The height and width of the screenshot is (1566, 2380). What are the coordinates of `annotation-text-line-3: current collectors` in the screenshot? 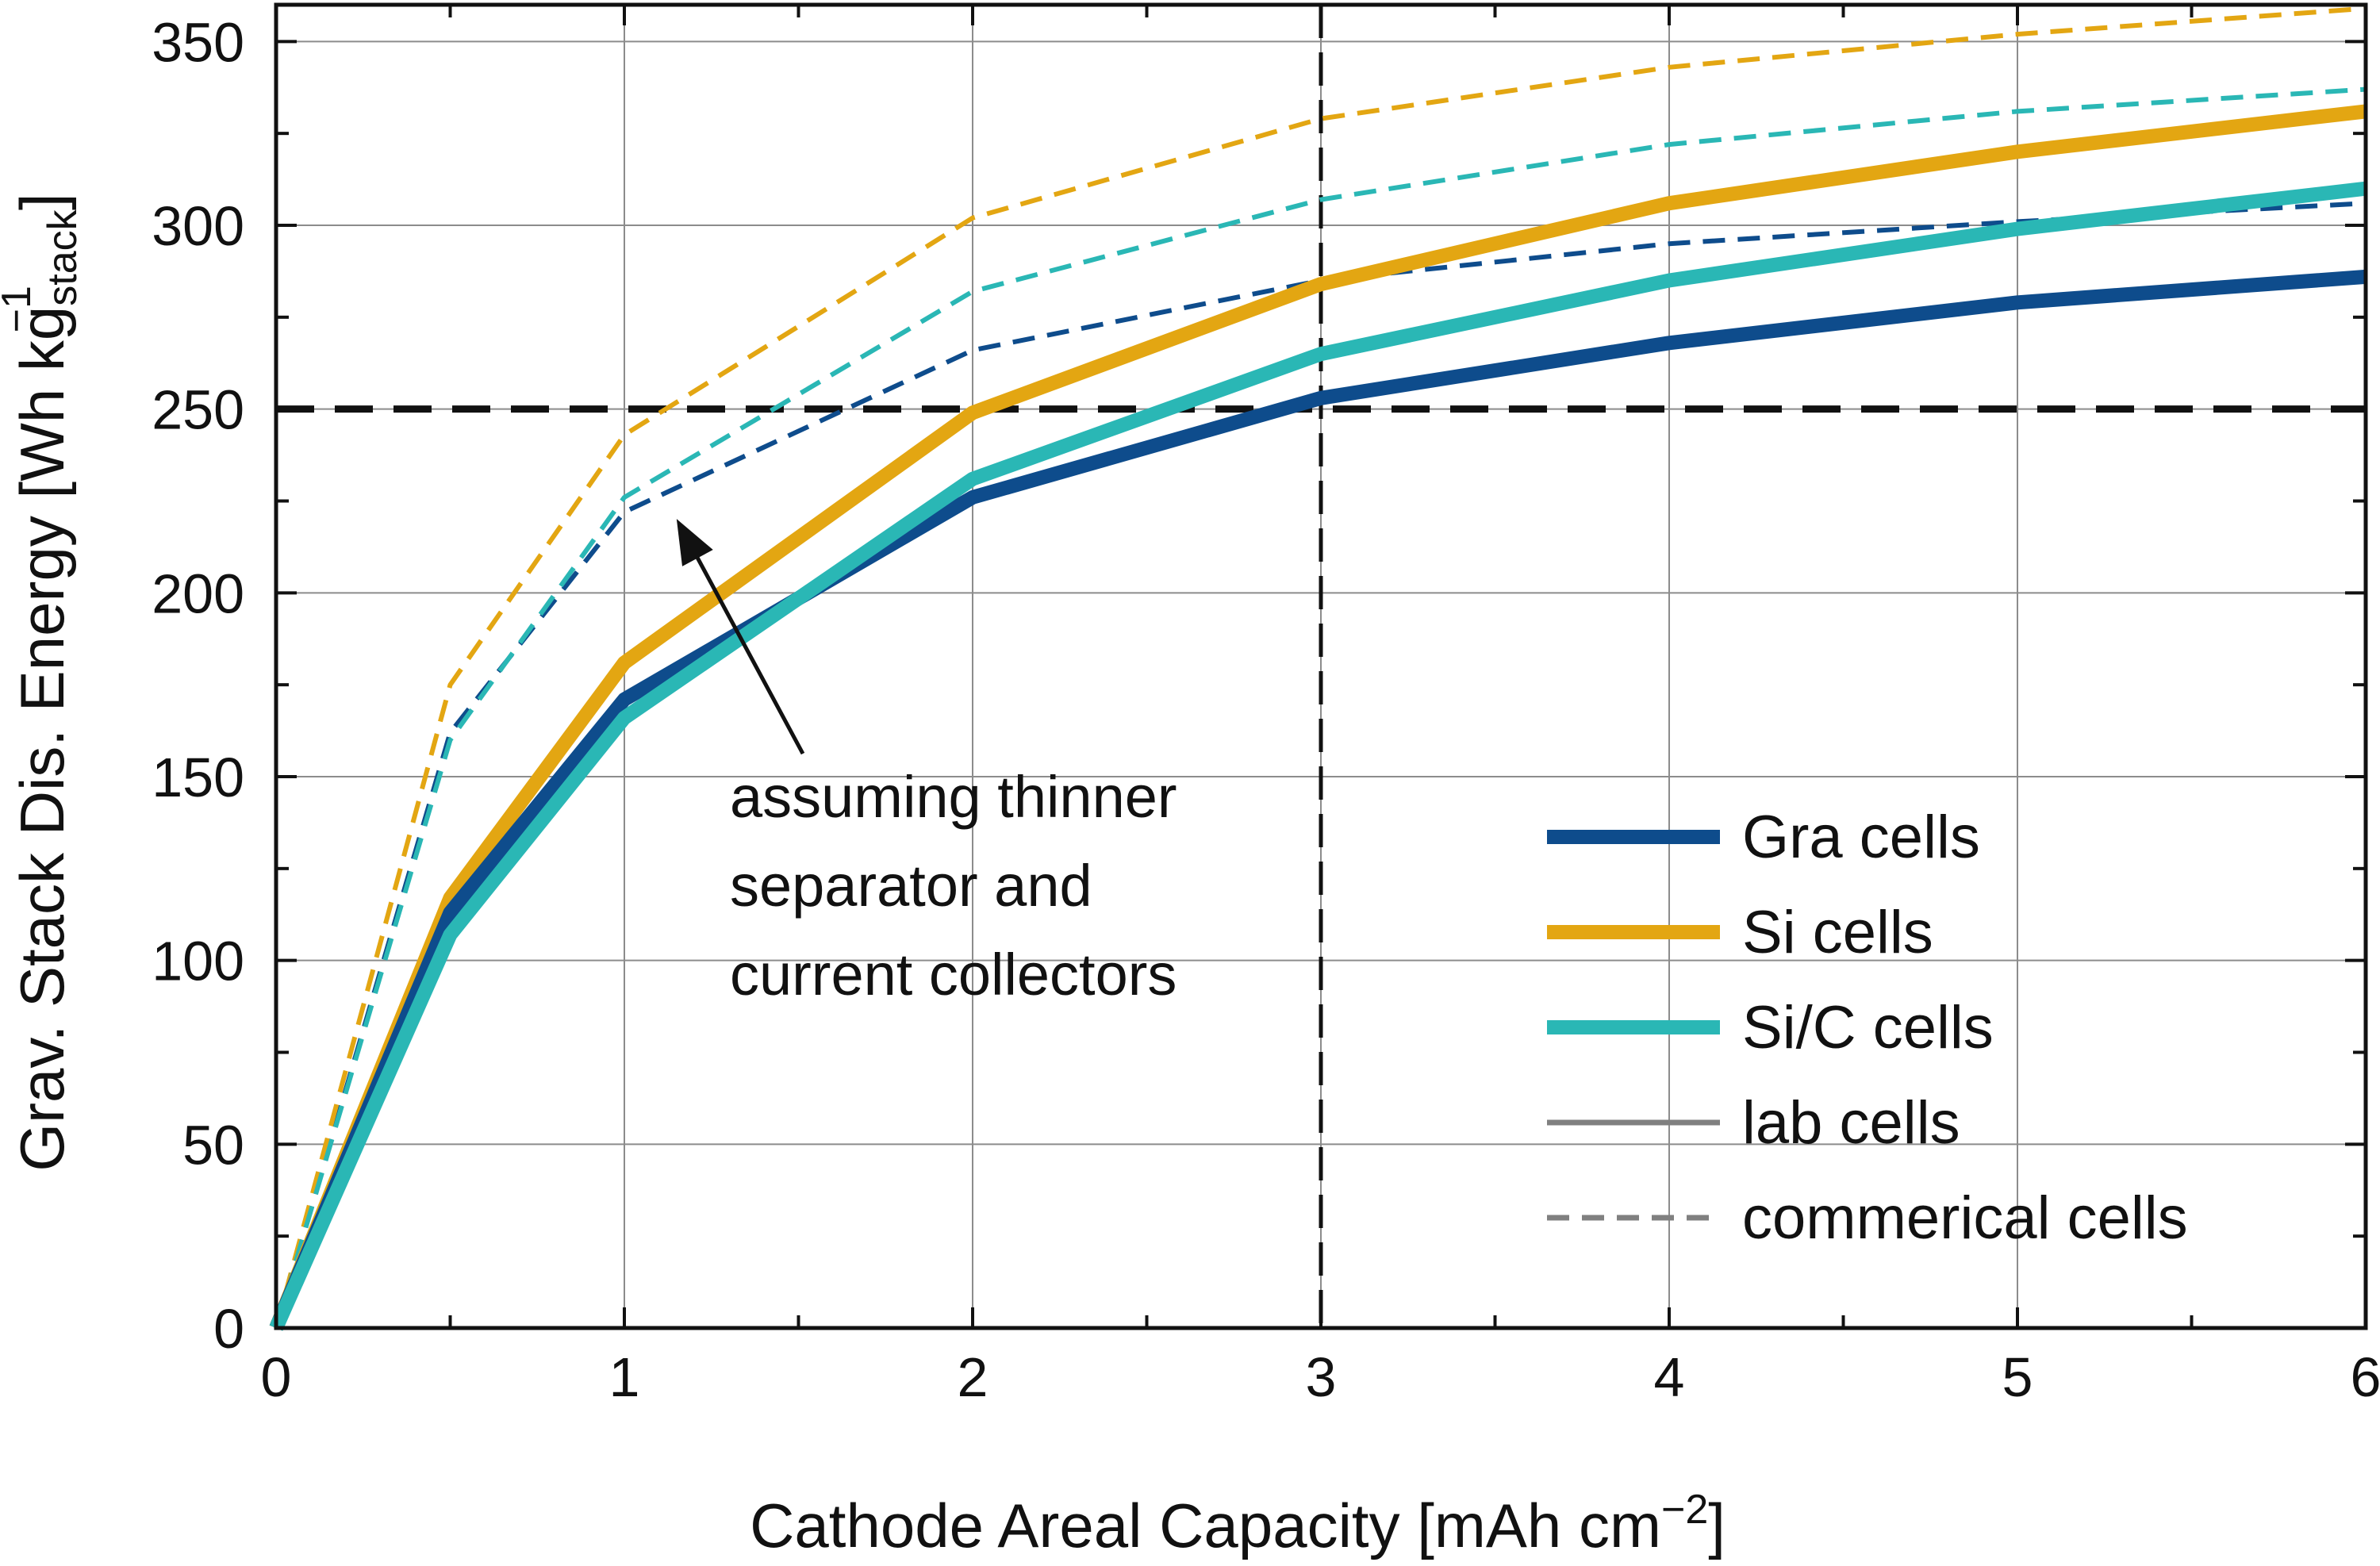 It's located at (953, 975).